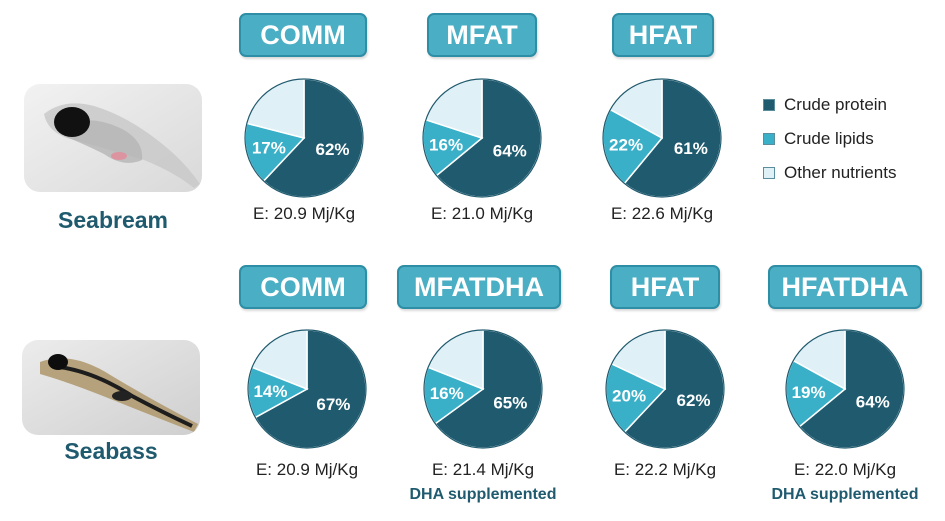  What do you see at coordinates (629, 395) in the screenshot?
I see `data-label: 20%` at bounding box center [629, 395].